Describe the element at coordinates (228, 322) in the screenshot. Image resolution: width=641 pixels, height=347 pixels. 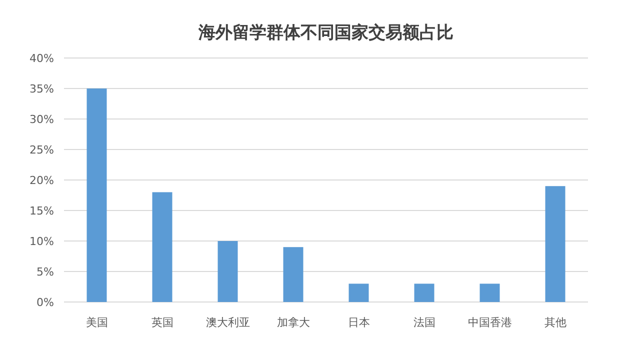
I see `x-tick-label: 澳大利亚` at that location.